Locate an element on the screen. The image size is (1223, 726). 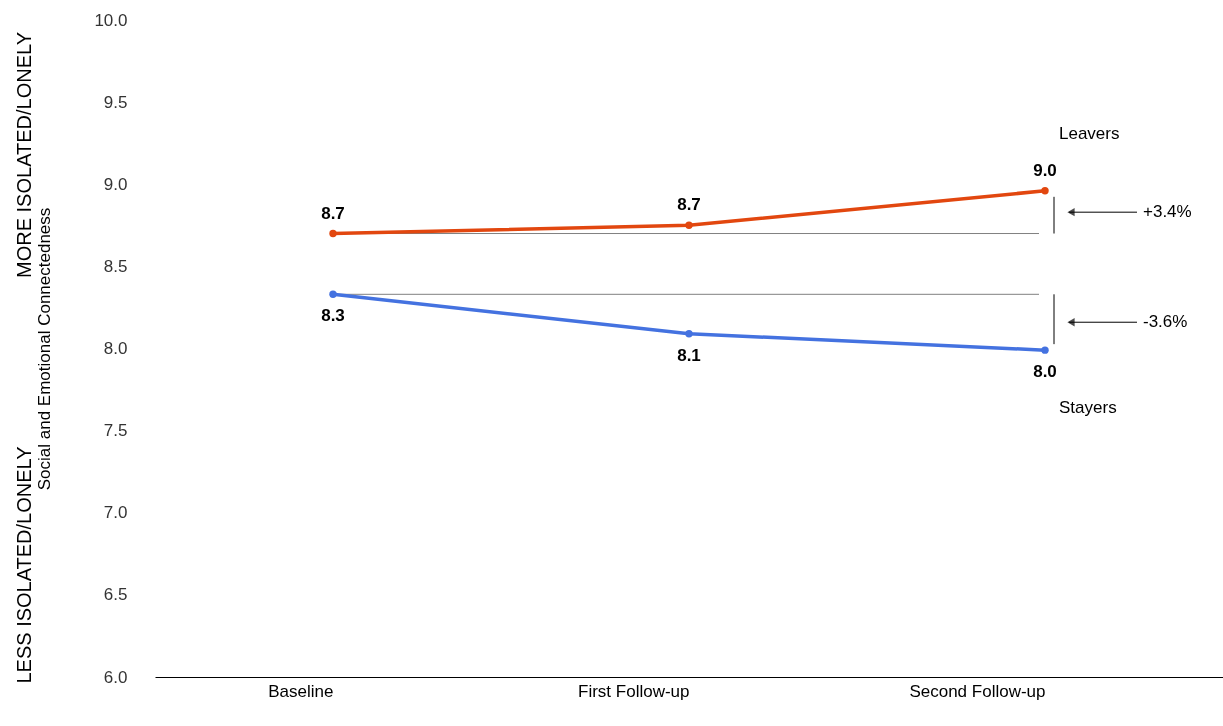
x-tick-label: First Follow-up is located at coordinates (634, 691).